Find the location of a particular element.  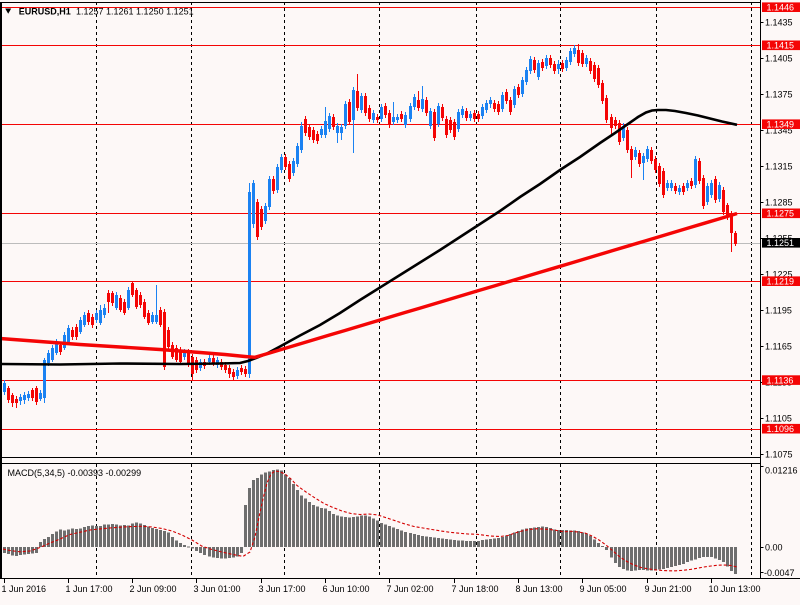

svg-text: 8 Jun 13:00 is located at coordinates (539, 589).